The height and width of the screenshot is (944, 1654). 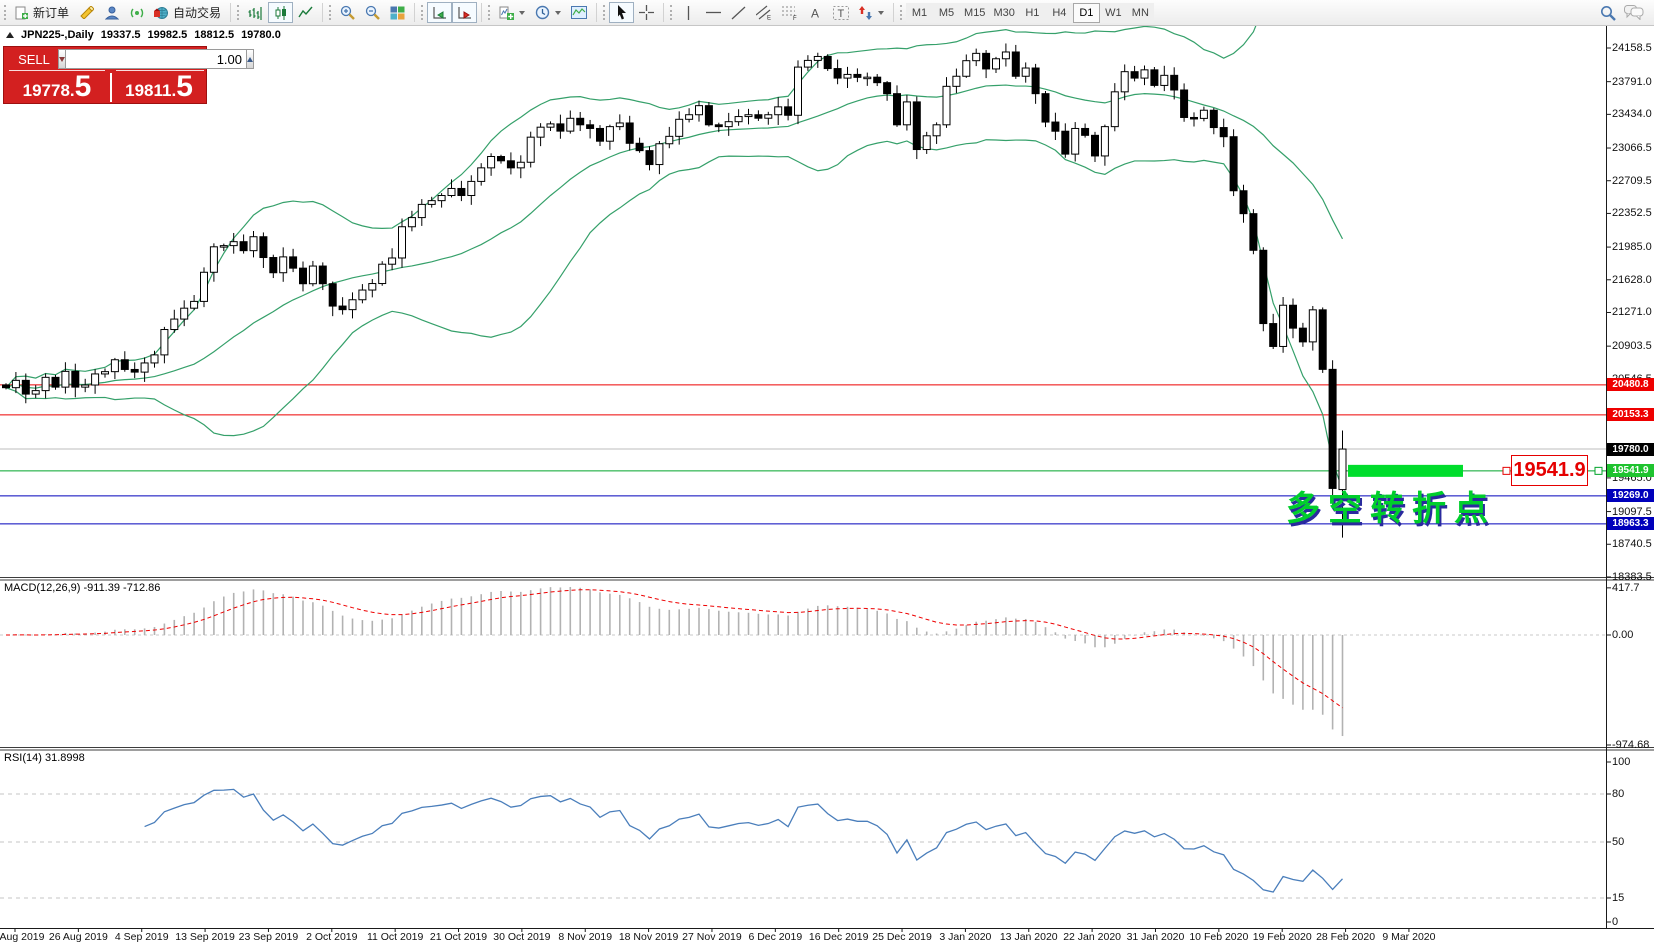 I want to click on crosshair-button, so click(x=646, y=12).